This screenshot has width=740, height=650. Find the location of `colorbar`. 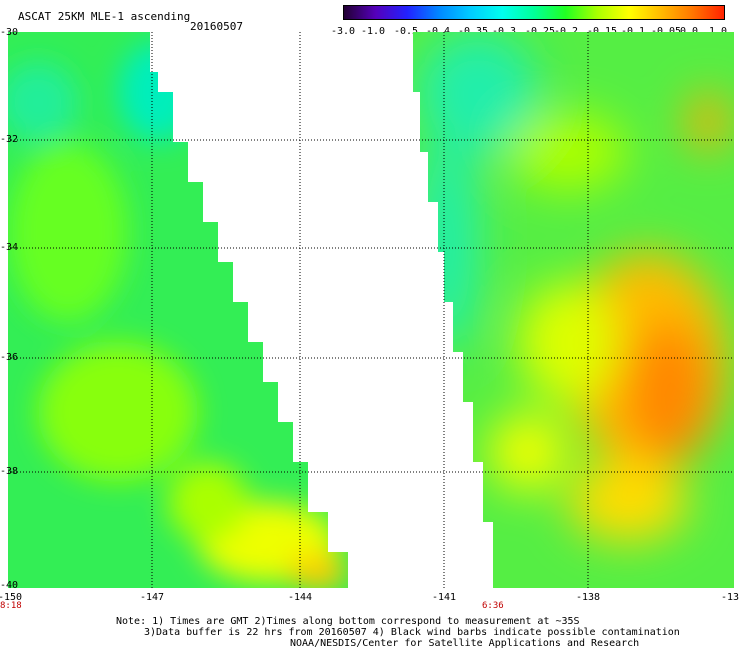

colorbar is located at coordinates (534, 12).